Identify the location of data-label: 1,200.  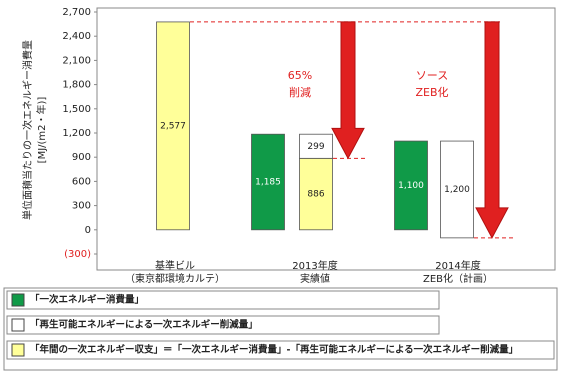
(457, 190).